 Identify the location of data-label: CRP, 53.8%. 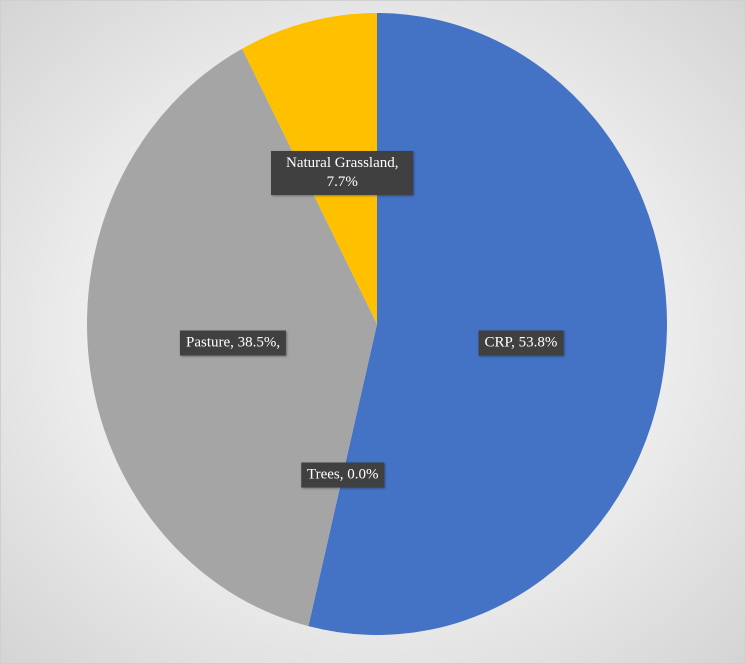
(521, 343).